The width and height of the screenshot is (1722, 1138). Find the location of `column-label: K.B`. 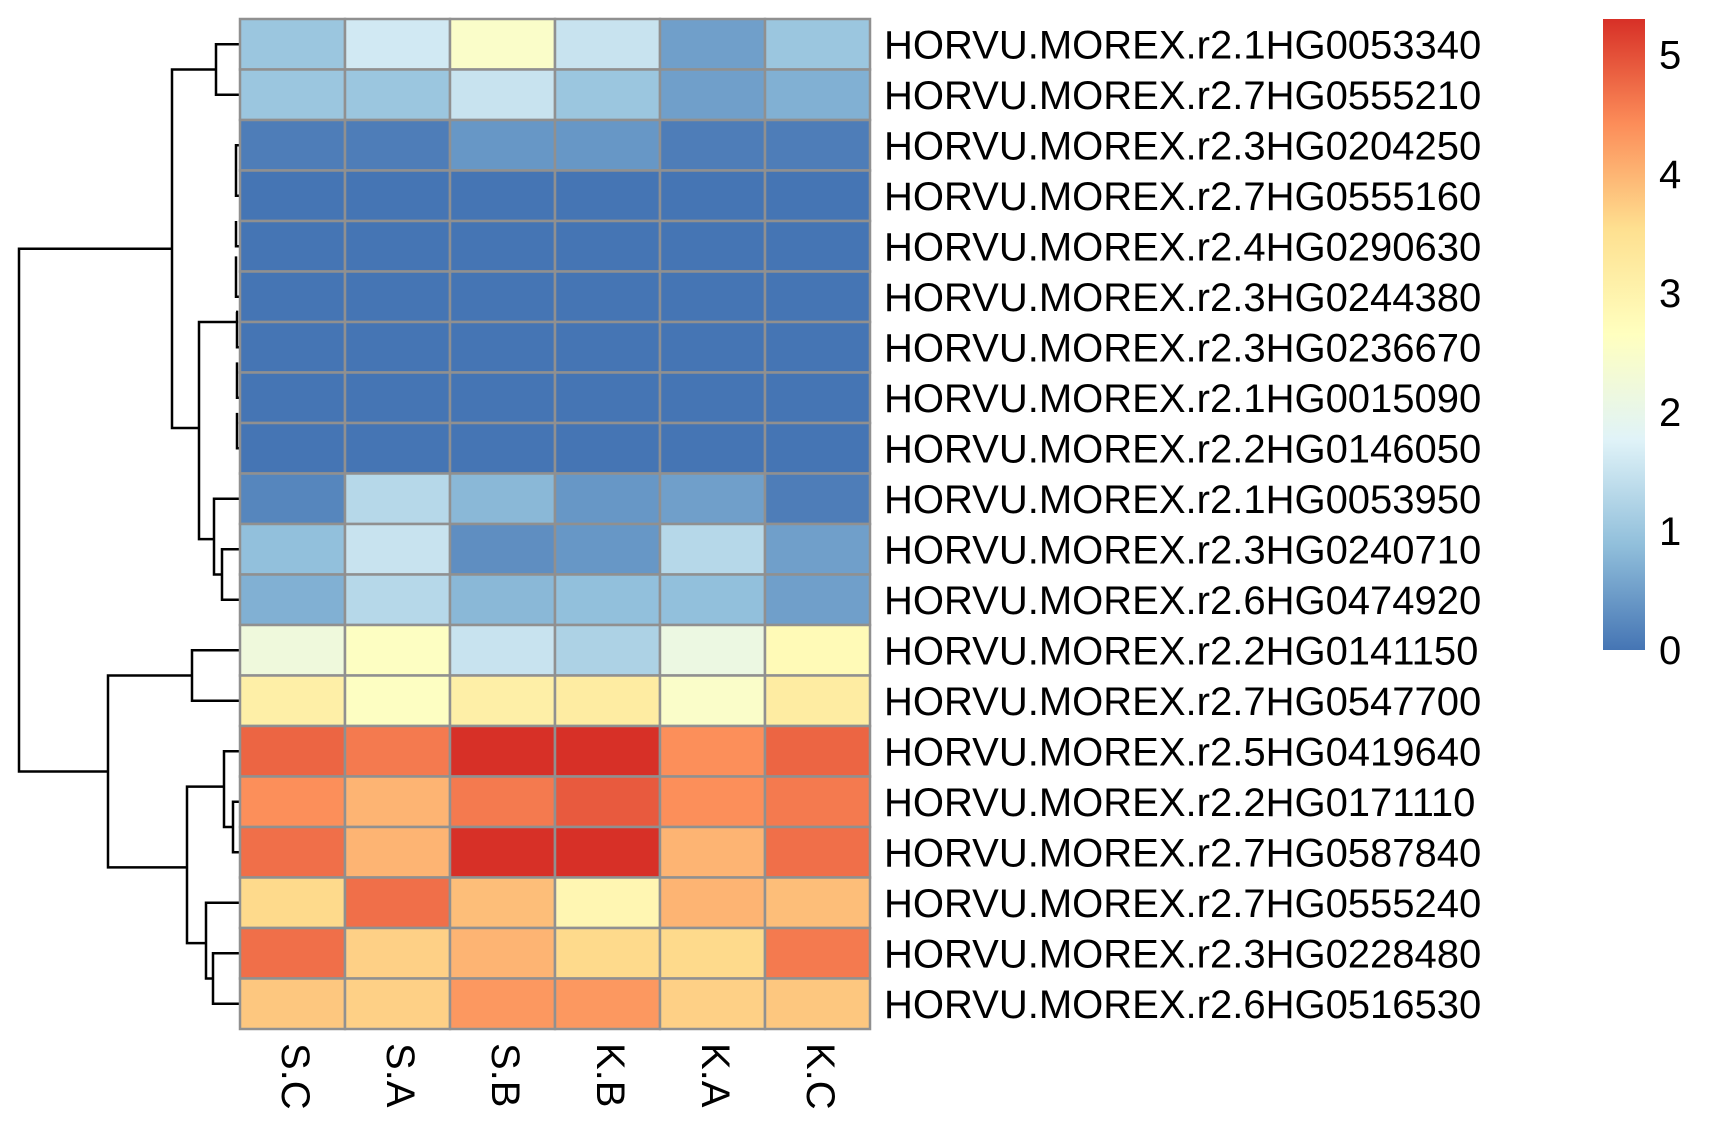

column-label: K.B is located at coordinates (610, 1075).